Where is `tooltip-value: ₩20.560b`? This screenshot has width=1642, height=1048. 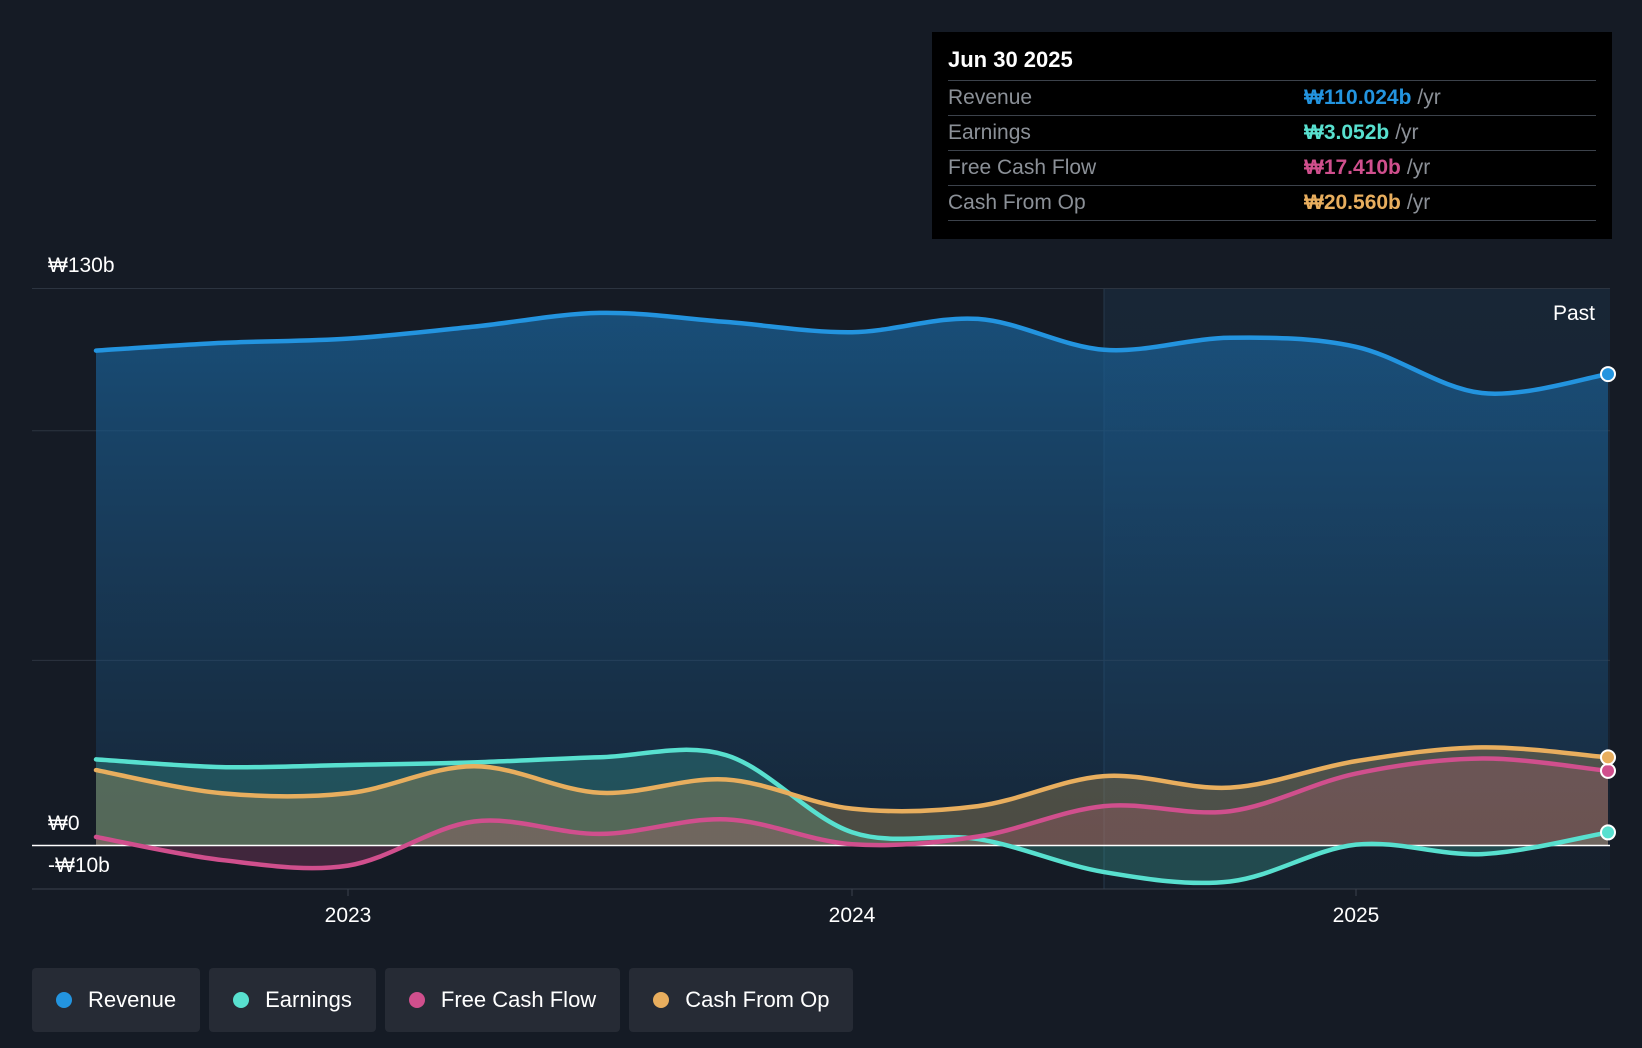
tooltip-value: ₩20.560b is located at coordinates (1352, 202).